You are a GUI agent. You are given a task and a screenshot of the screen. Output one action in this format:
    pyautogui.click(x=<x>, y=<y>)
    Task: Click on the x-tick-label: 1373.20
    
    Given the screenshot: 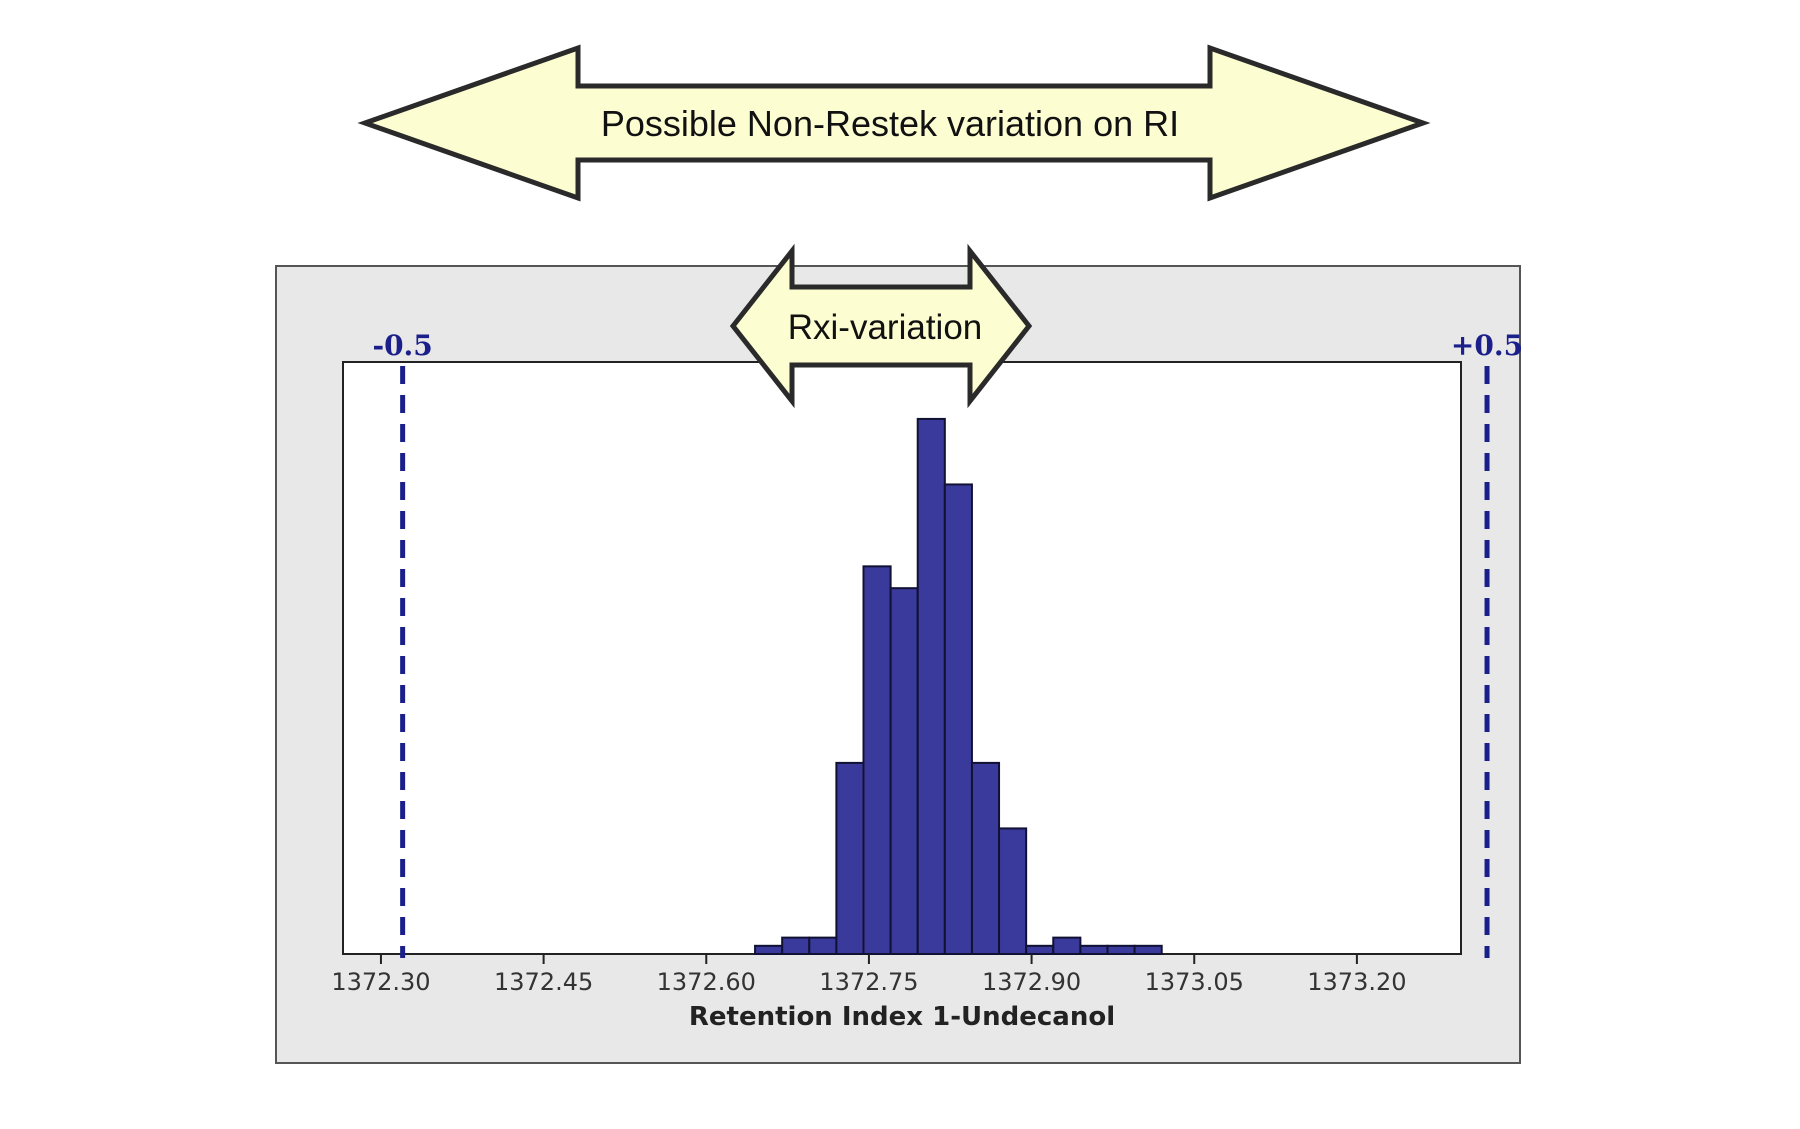 What is the action you would take?
    pyautogui.click(x=1356, y=982)
    